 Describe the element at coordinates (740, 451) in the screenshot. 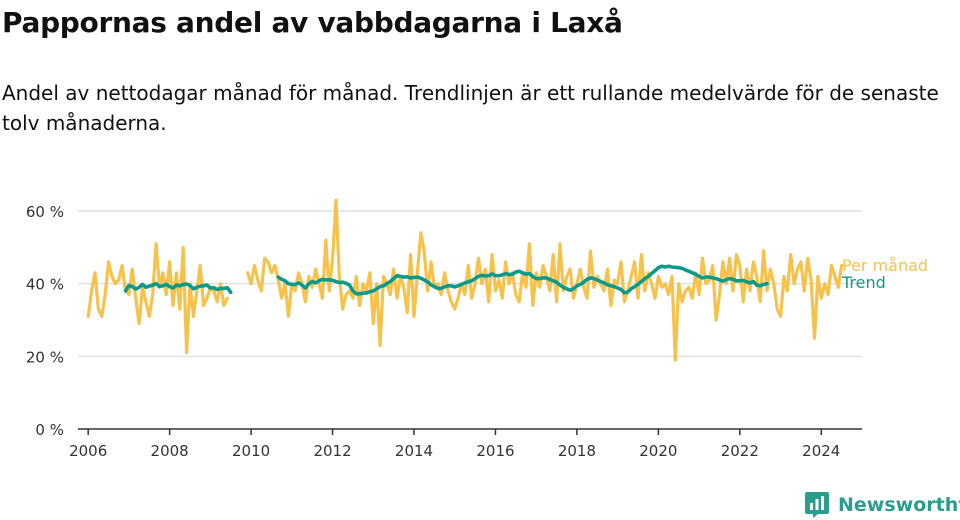

I see `x-tick-label: 2022` at that location.